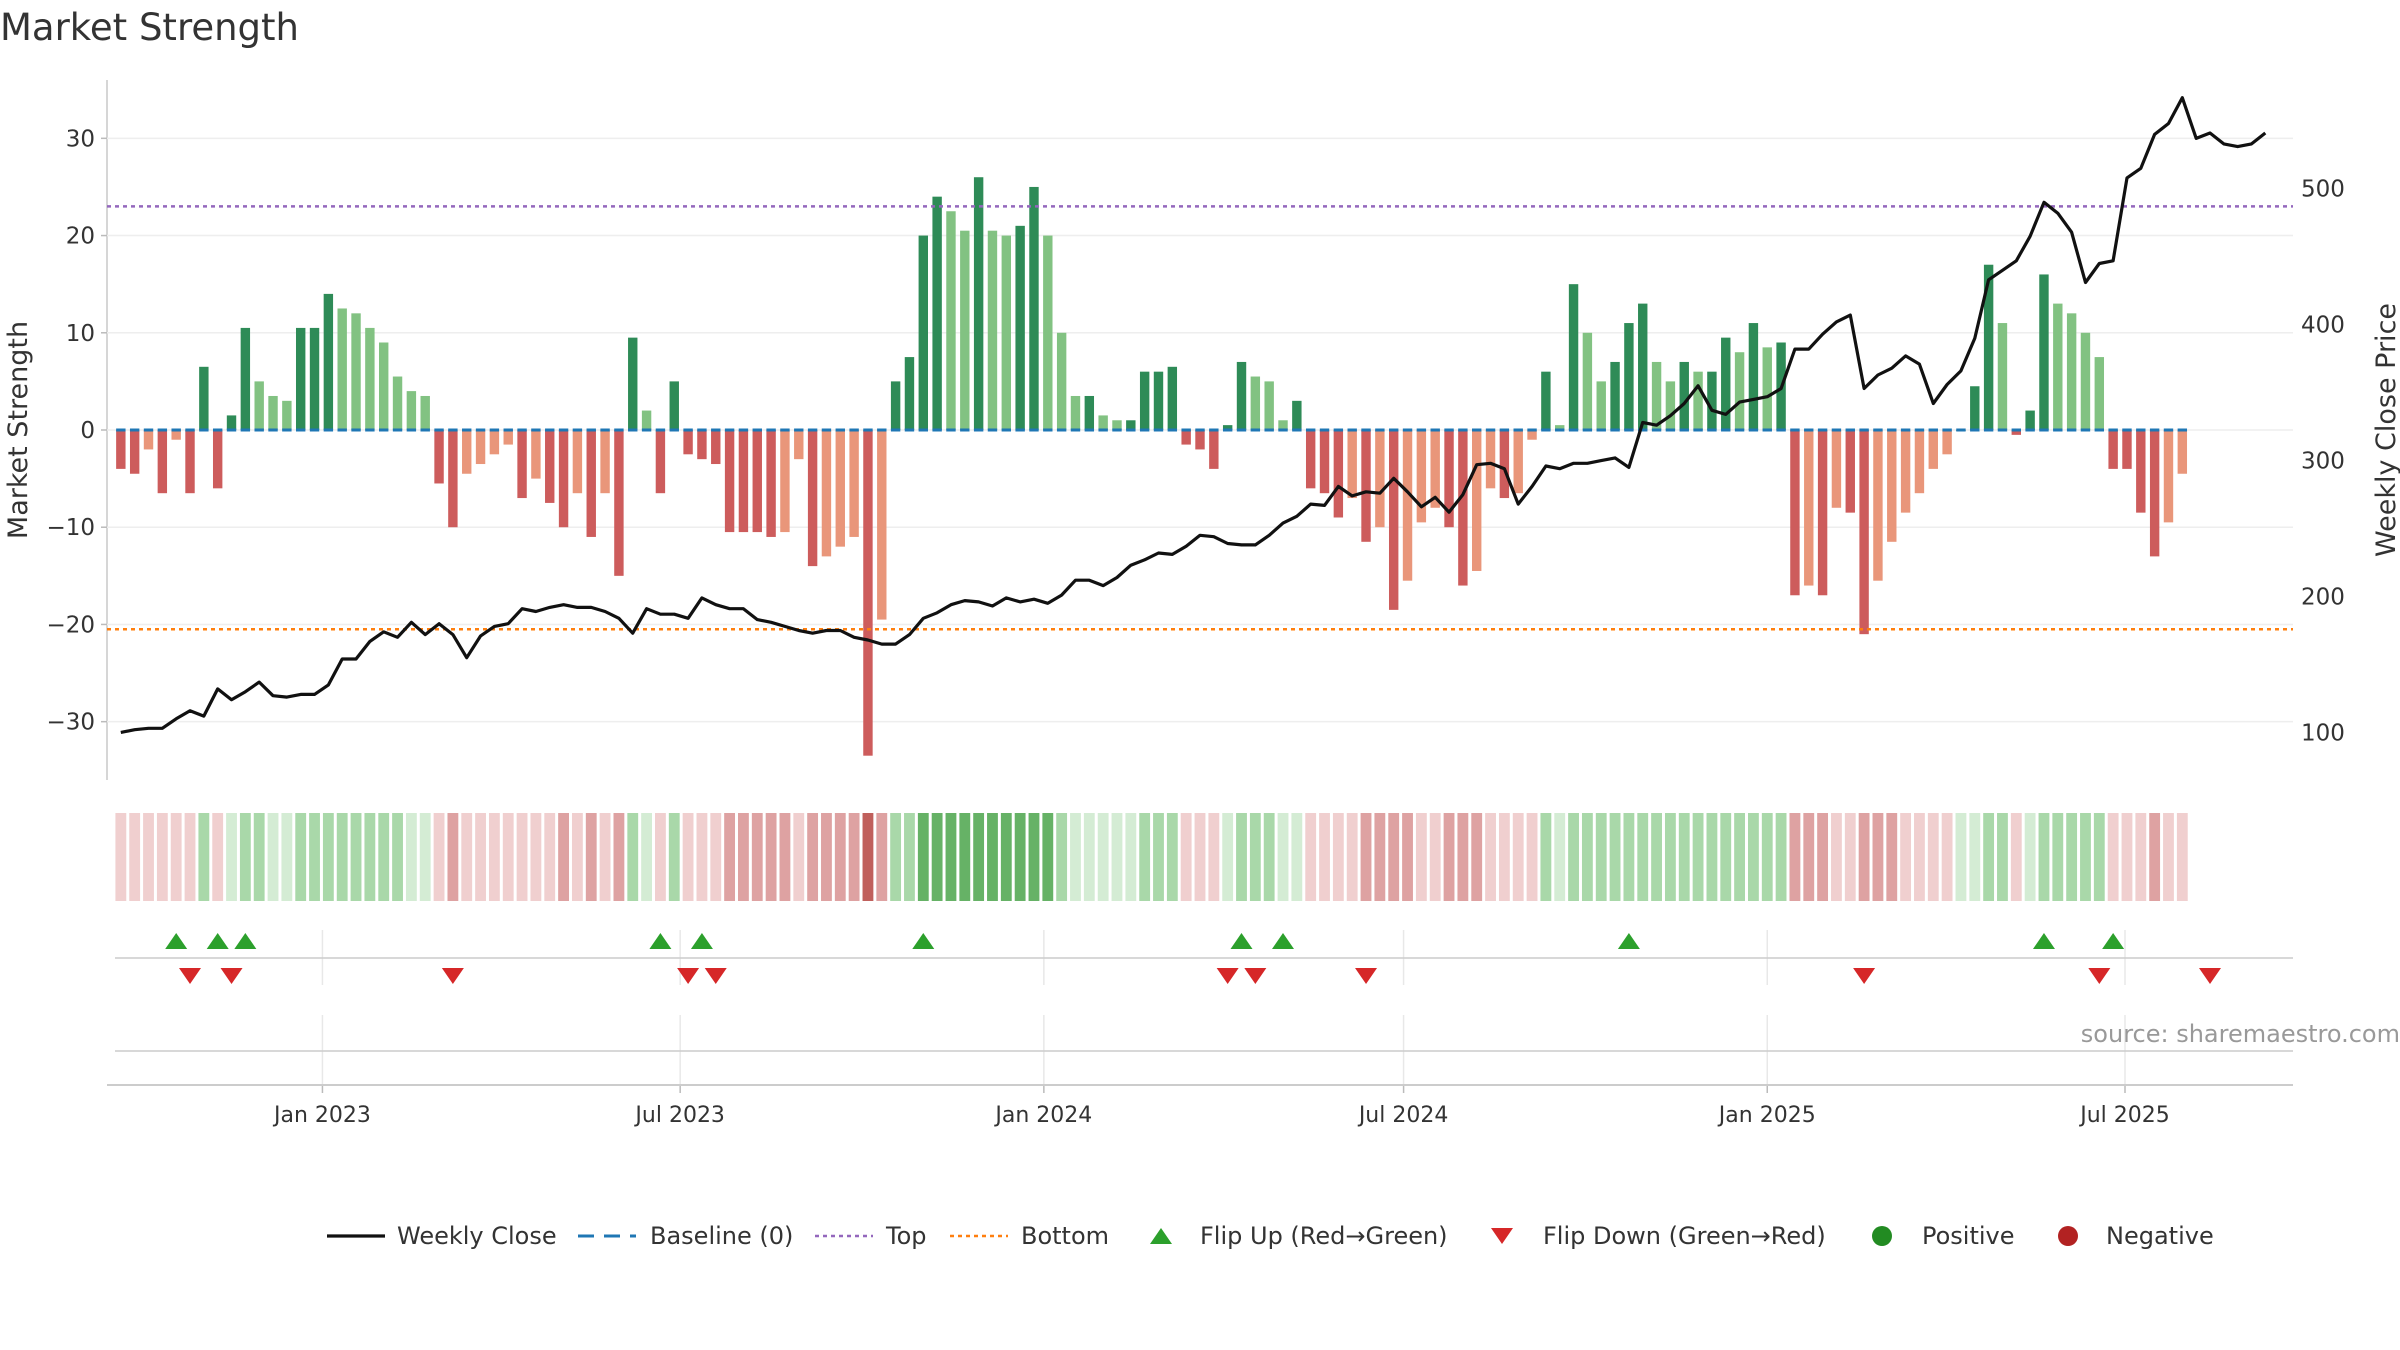 The height and width of the screenshot is (1350, 2400). What do you see at coordinates (70, 528) in the screenshot?
I see `left-tick-label: −10` at bounding box center [70, 528].